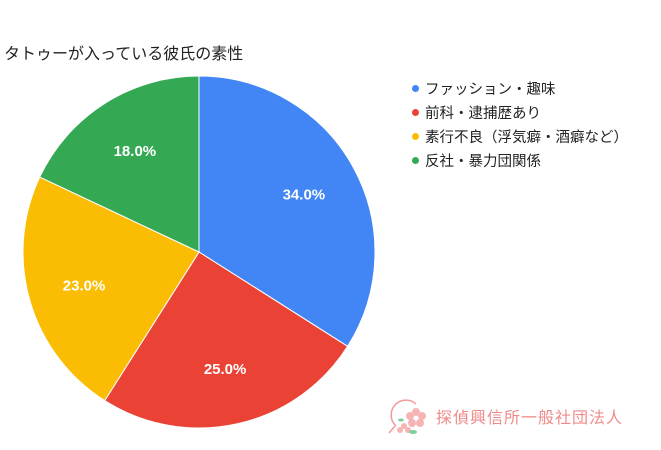  I want to click on legend-item-criminal-record: 前科・逮捕歴あり, so click(520, 112).